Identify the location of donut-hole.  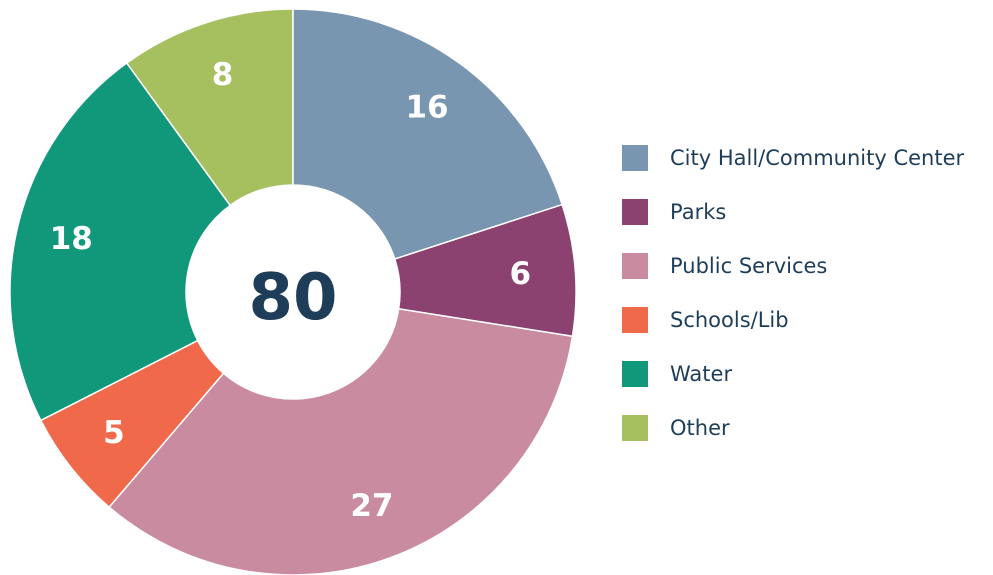
(293, 292).